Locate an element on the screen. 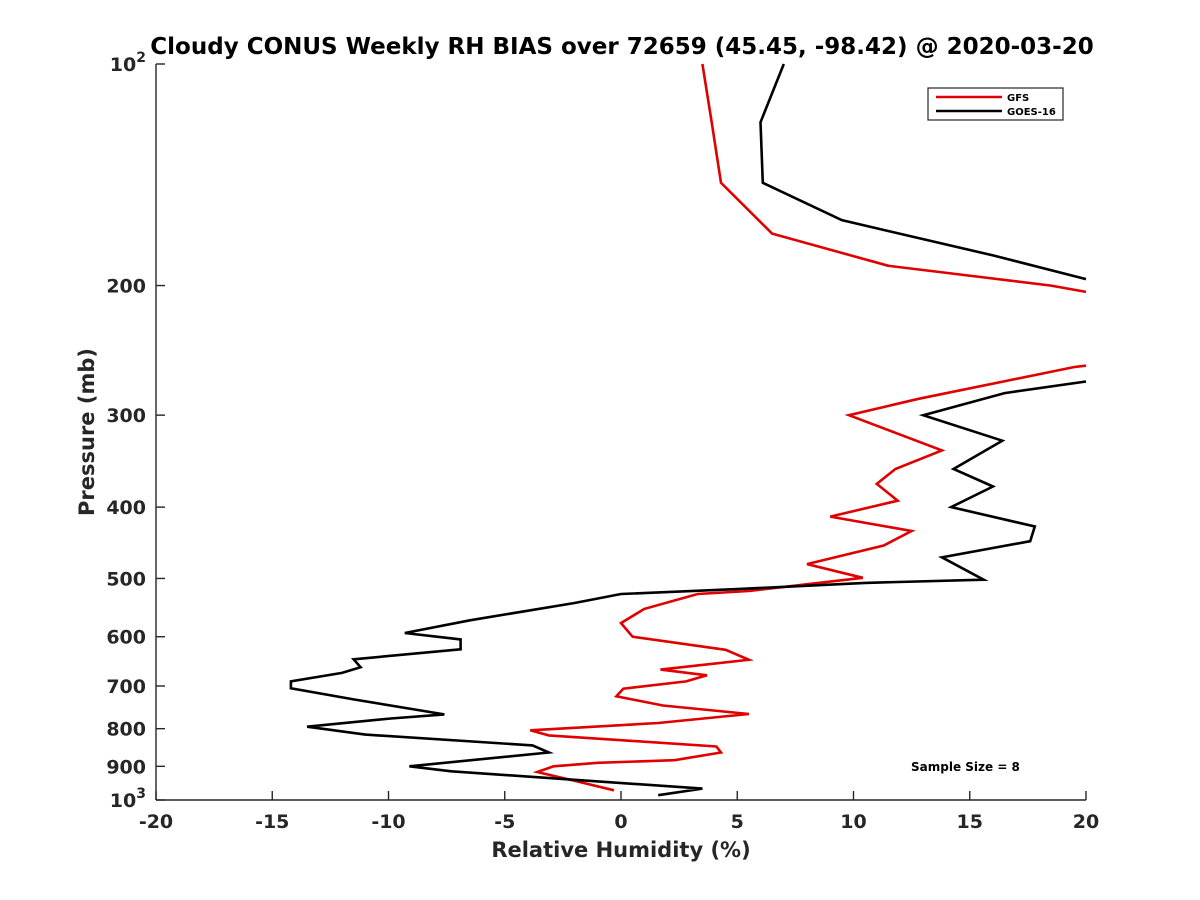 Image resolution: width=1200 pixels, height=900 pixels. legend-label-gfs: GFS is located at coordinates (1018, 98).